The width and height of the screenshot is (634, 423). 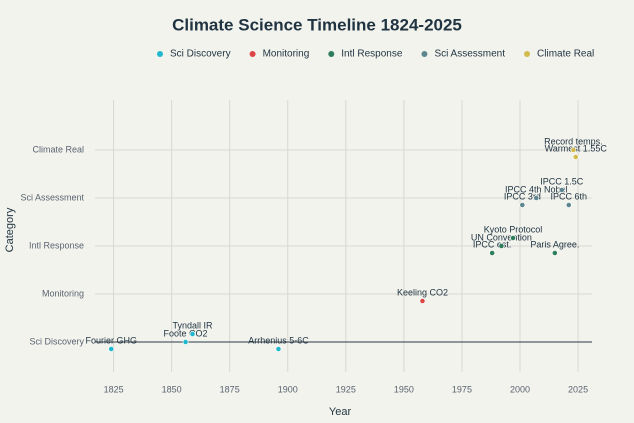 What do you see at coordinates (340, 412) in the screenshot?
I see `x-axis-title: Year` at bounding box center [340, 412].